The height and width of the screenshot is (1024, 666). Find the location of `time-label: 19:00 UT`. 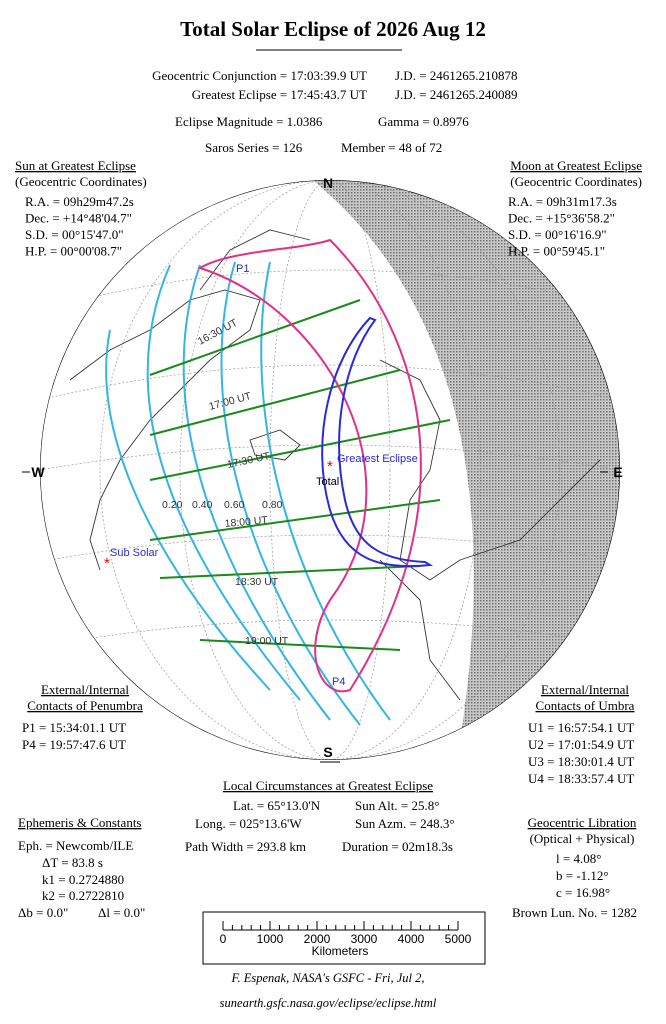

time-label: 19:00 UT is located at coordinates (267, 641).